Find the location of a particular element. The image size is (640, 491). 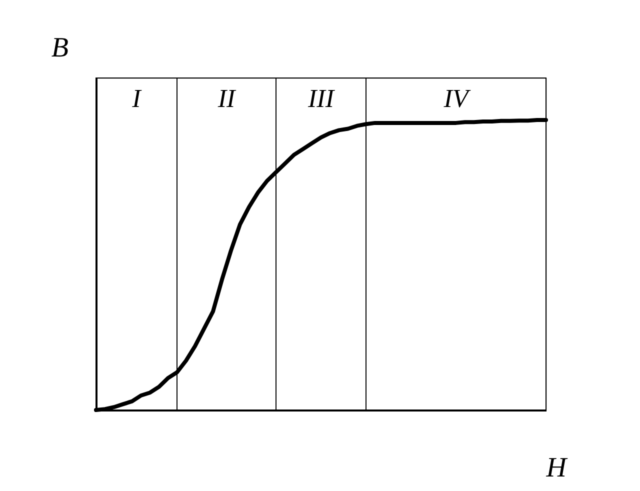

text: II is located at coordinates (226, 98).